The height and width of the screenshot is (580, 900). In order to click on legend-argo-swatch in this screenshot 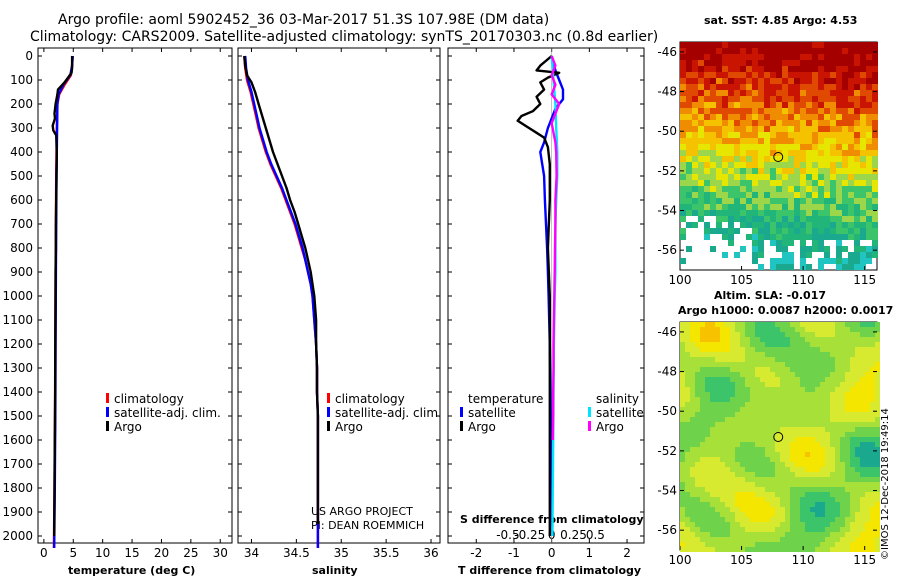, I will do `click(107, 426)`.